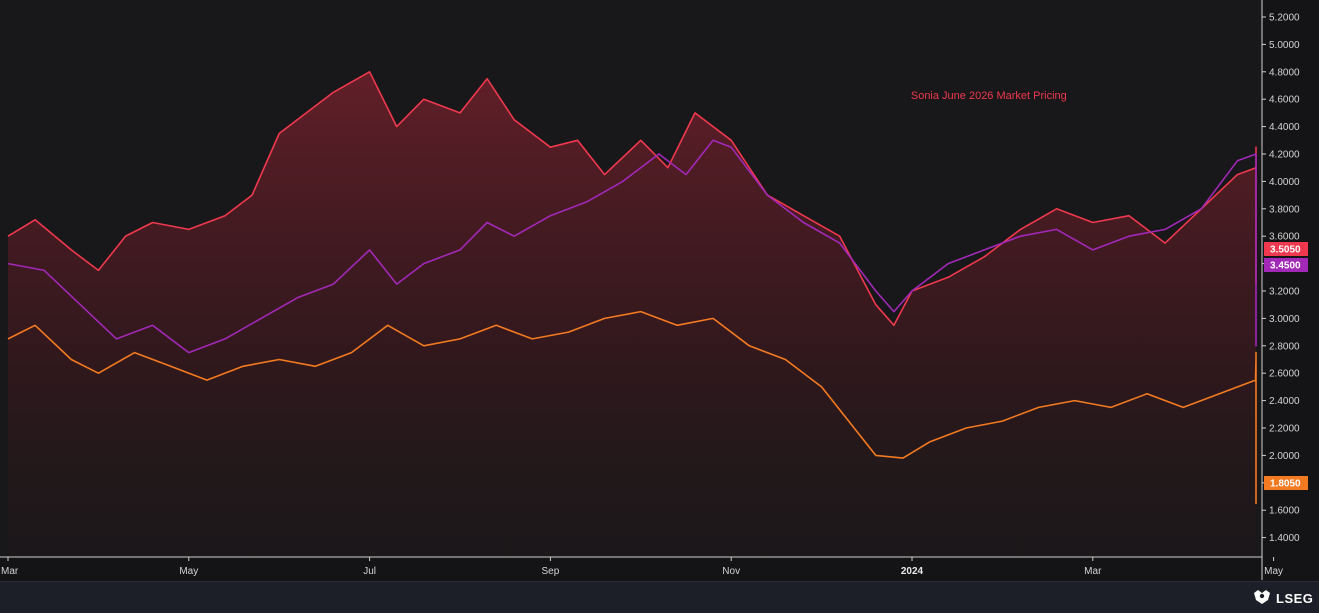  I want to click on y-tick-label: 2.6000, so click(1284, 374).